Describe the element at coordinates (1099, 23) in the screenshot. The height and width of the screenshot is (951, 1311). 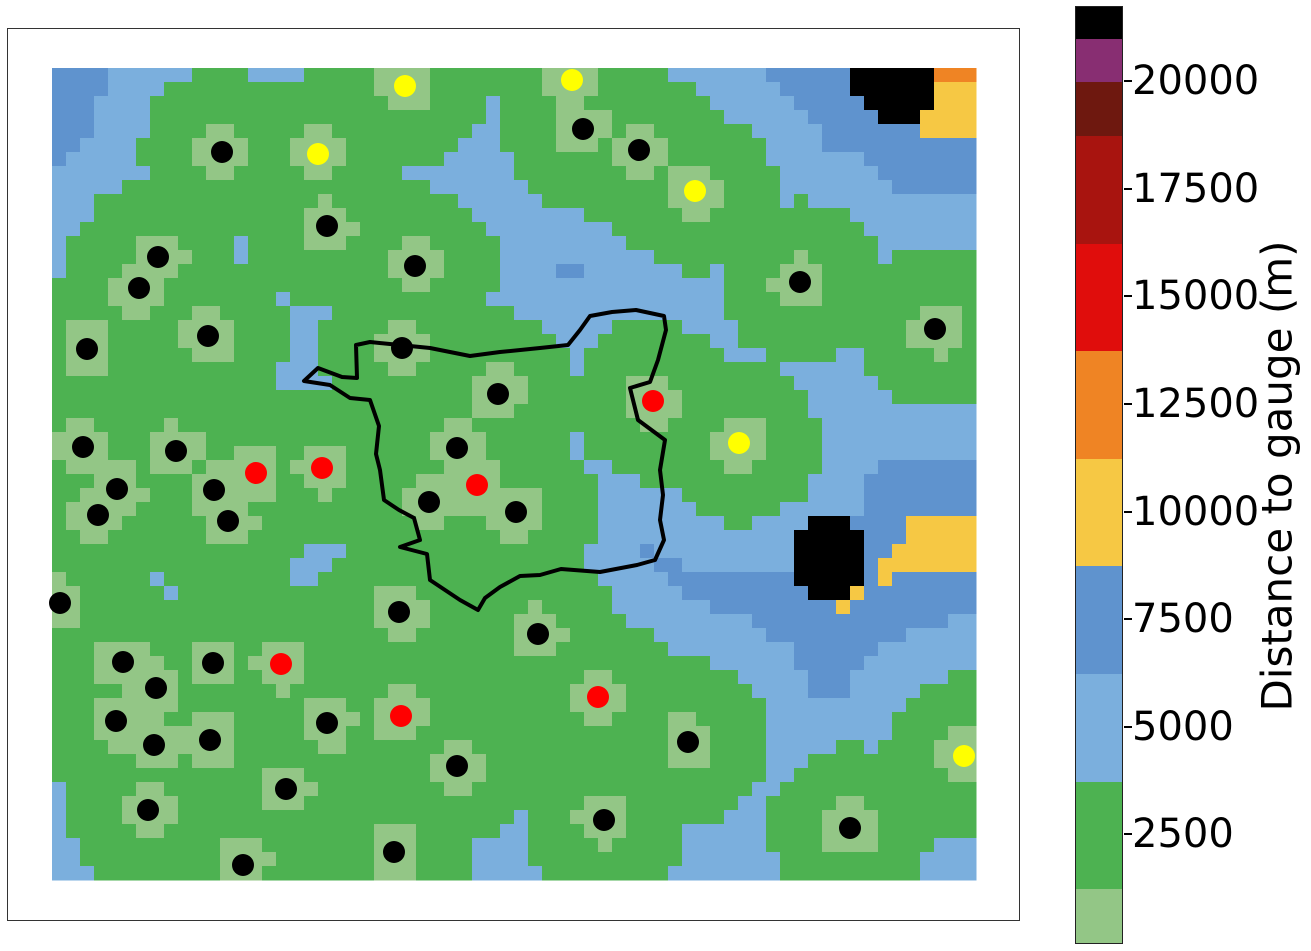
I see `colorbar-bin` at that location.